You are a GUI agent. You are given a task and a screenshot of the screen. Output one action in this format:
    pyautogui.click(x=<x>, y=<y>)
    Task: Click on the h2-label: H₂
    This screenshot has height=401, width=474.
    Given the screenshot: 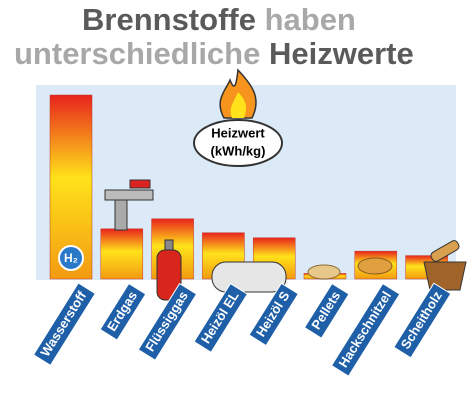 What is the action you would take?
    pyautogui.click(x=71, y=258)
    